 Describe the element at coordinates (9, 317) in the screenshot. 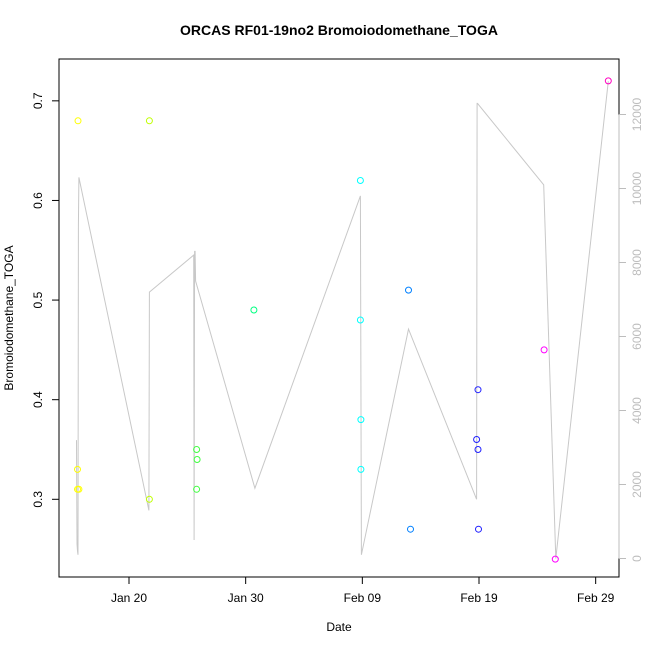

I see `y-axis-label: Bromoiodomethane_TOGA` at that location.